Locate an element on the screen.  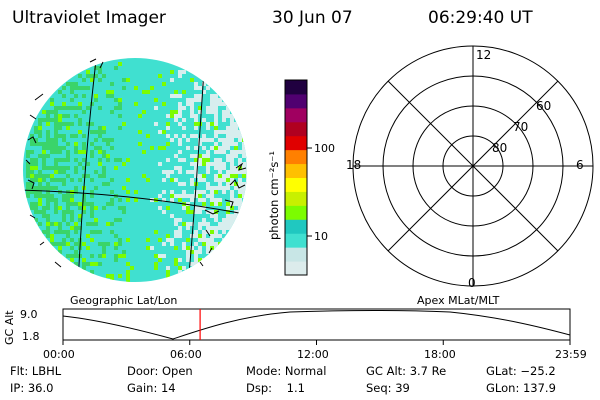
info-filter: Flt: LBHL is located at coordinates (36, 371).